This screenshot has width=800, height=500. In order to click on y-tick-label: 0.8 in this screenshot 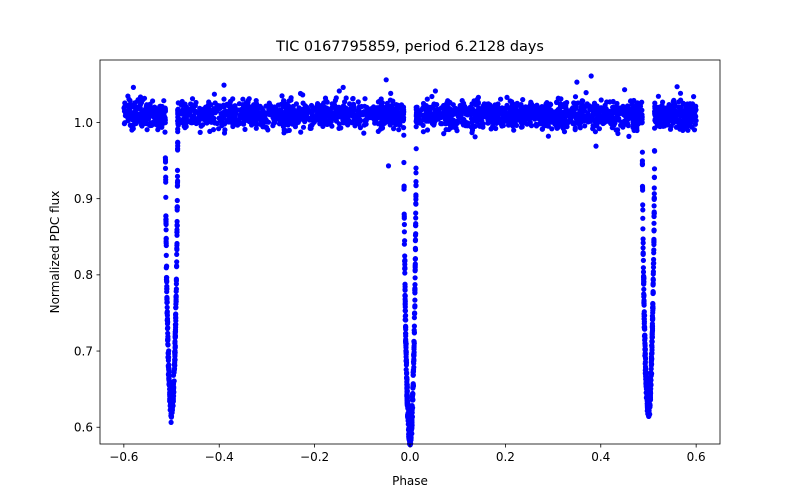, I will do `click(83, 275)`.